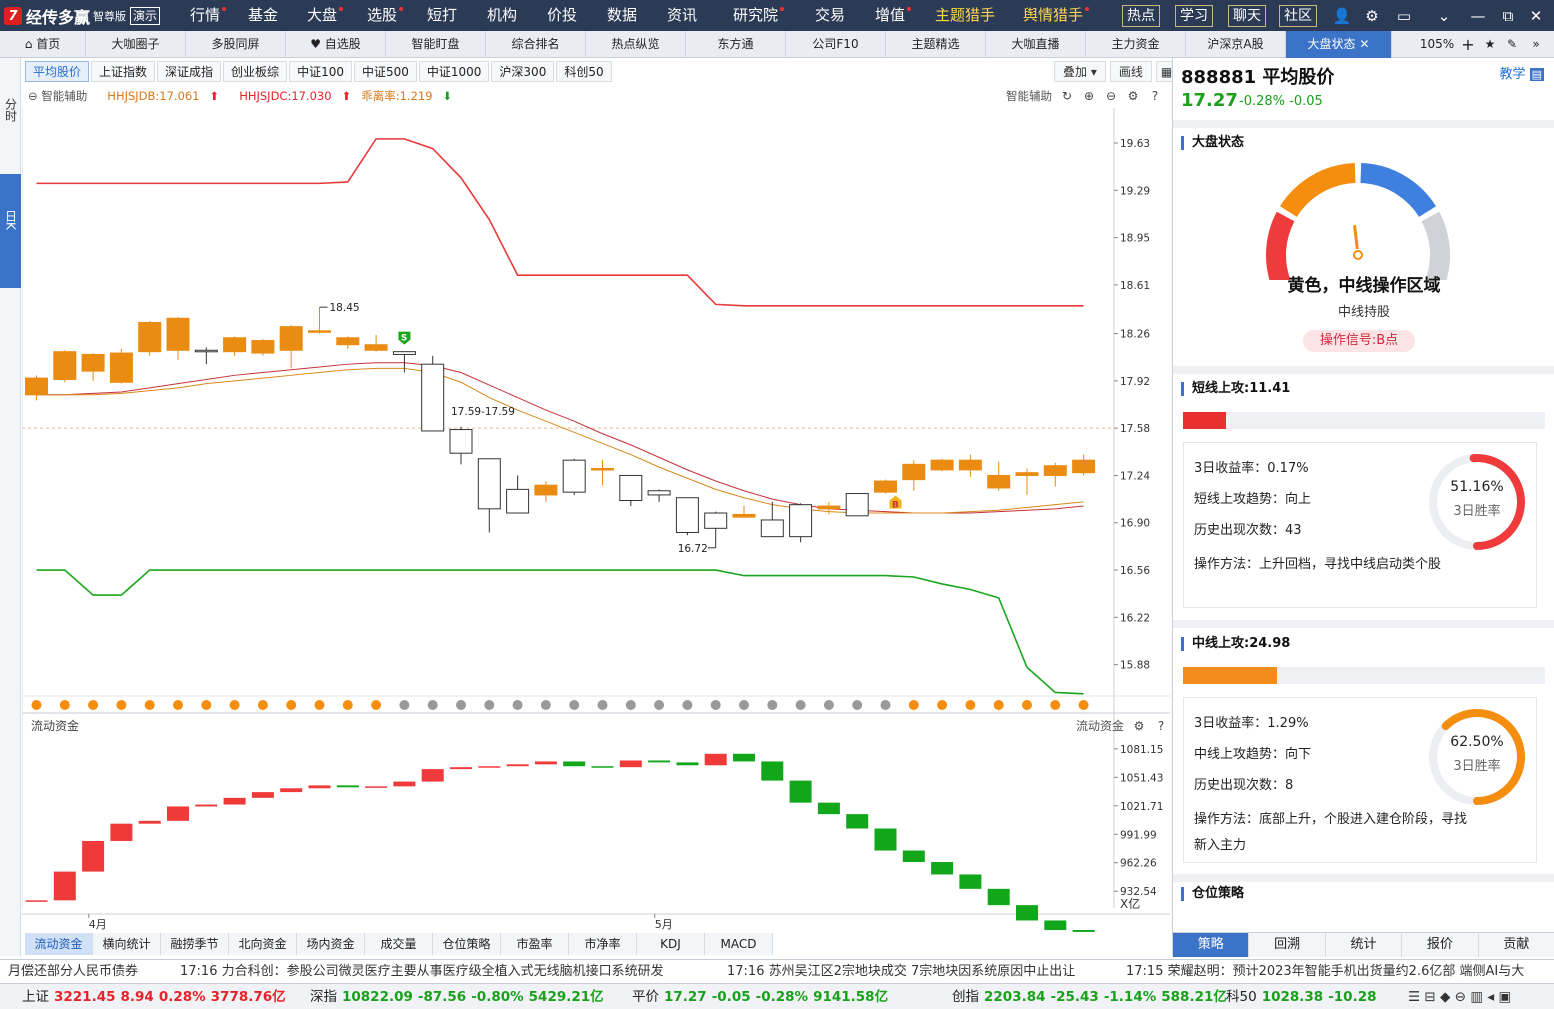 The image size is (1554, 1009). What do you see at coordinates (1437, 44) in the screenshot?
I see `zoom-level: 105%` at bounding box center [1437, 44].